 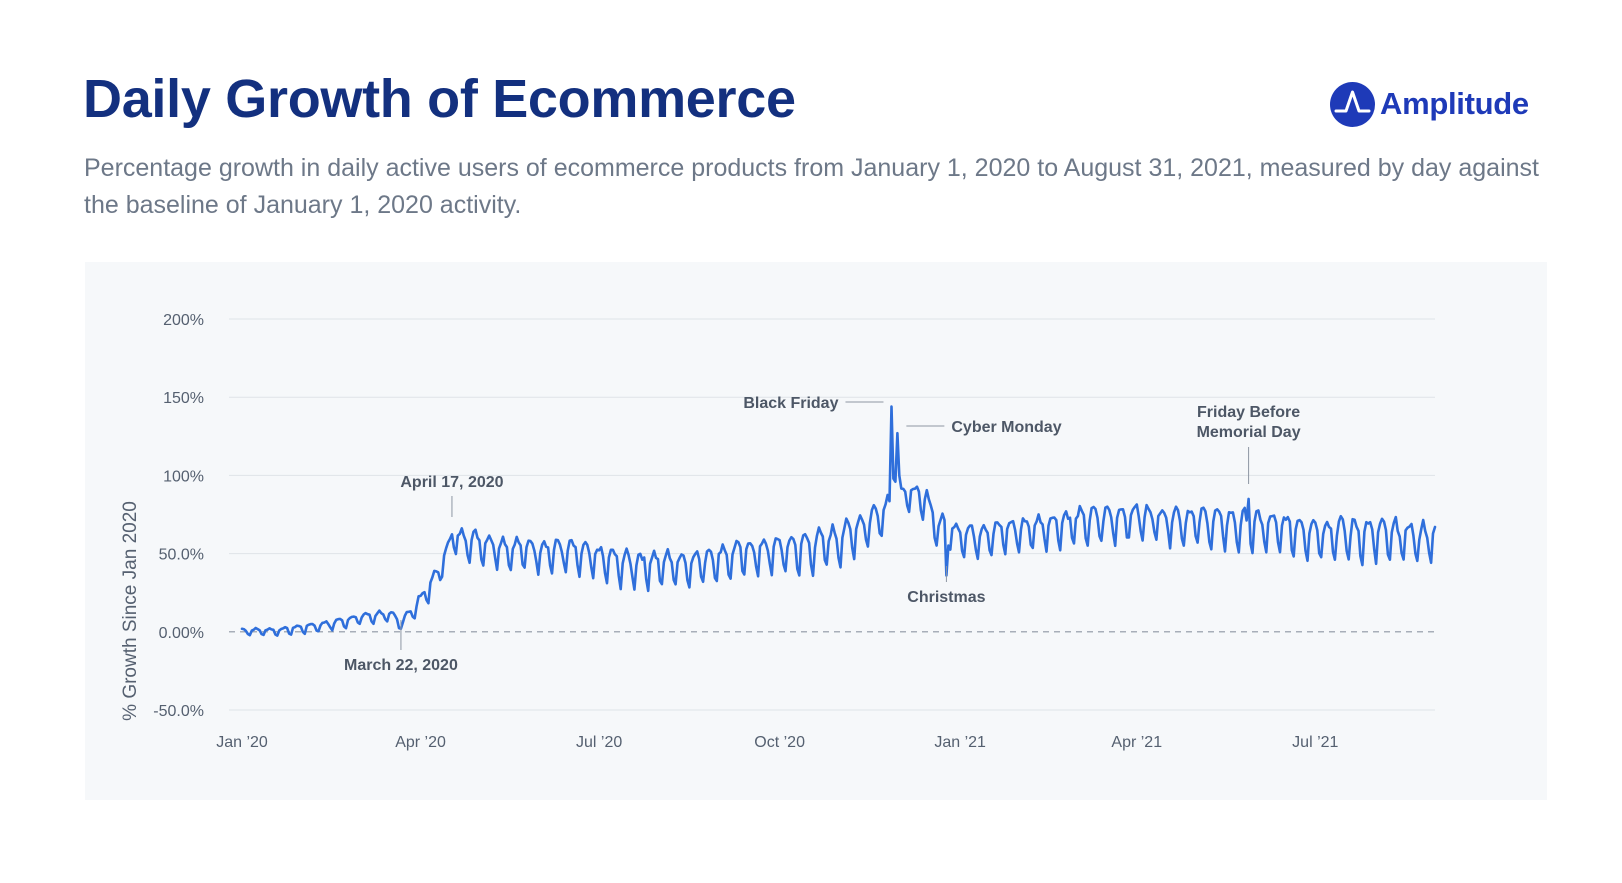 What do you see at coordinates (779, 742) in the screenshot?
I see `x-tick-label: Oct ’20` at bounding box center [779, 742].